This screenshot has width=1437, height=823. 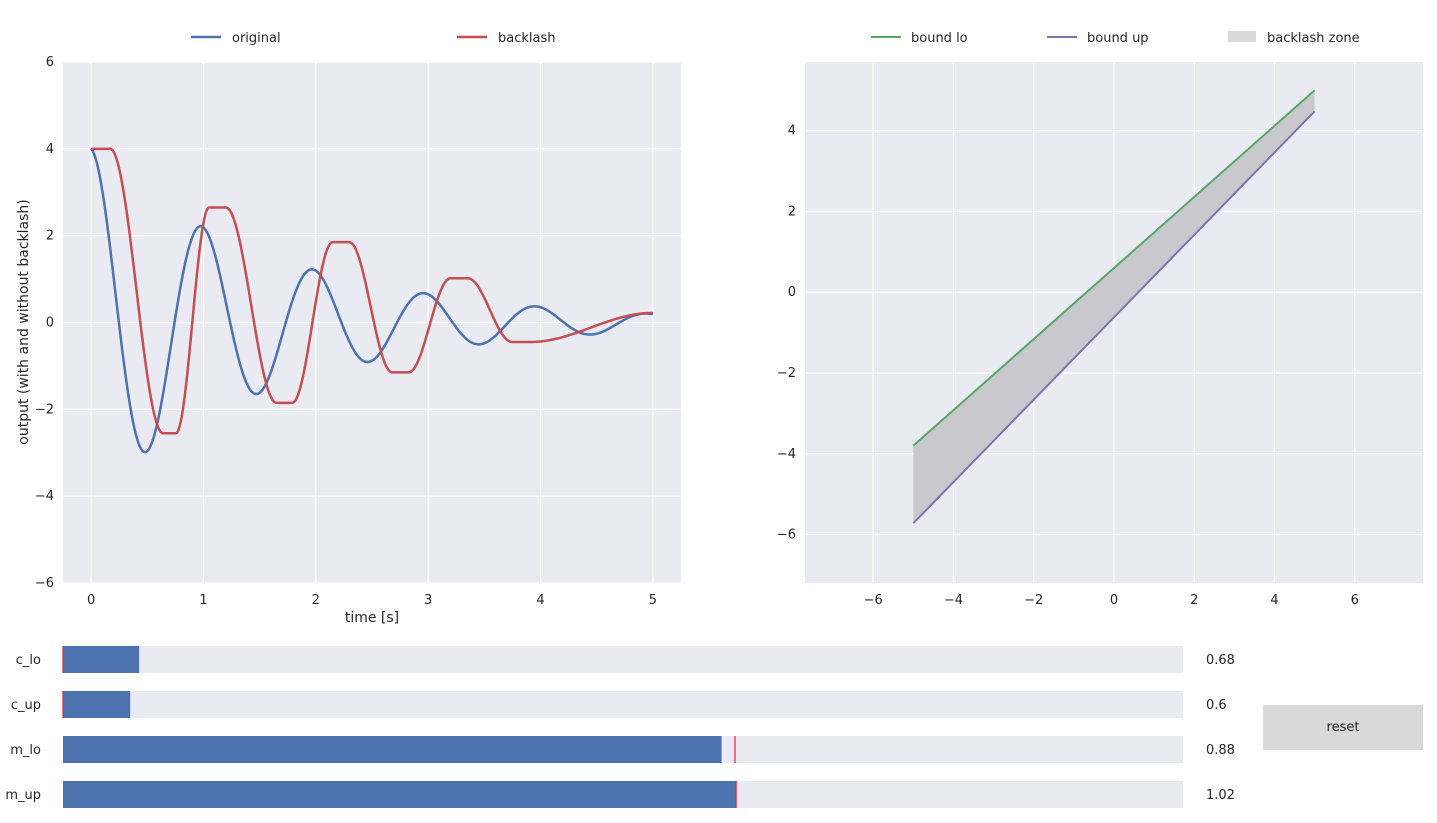 I want to click on slider-m-up: m_up 1.02, so click(x=620, y=794).